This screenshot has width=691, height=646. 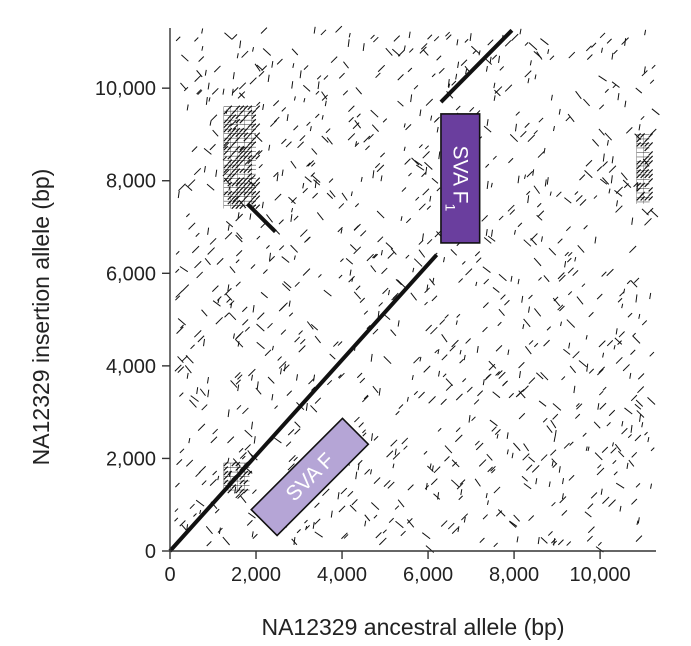 I want to click on x-tick-label: 6,000, so click(x=428, y=575).